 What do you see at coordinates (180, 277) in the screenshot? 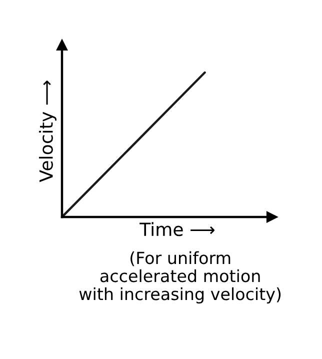
I see `text: (For uniform accelerated motion with increasing velocity)` at bounding box center [180, 277].